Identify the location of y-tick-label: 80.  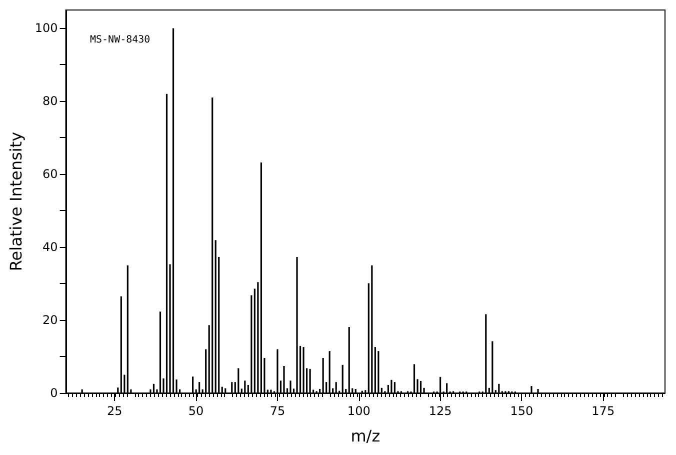
(50, 101).